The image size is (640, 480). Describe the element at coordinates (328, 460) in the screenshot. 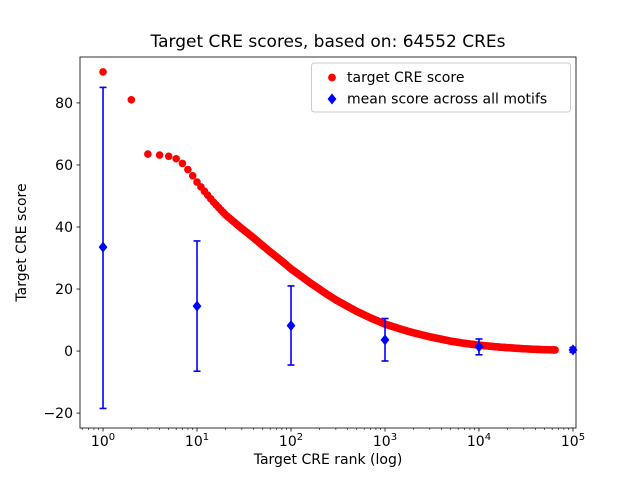

I see `x-axis-label: Target CRE rank (log)` at that location.